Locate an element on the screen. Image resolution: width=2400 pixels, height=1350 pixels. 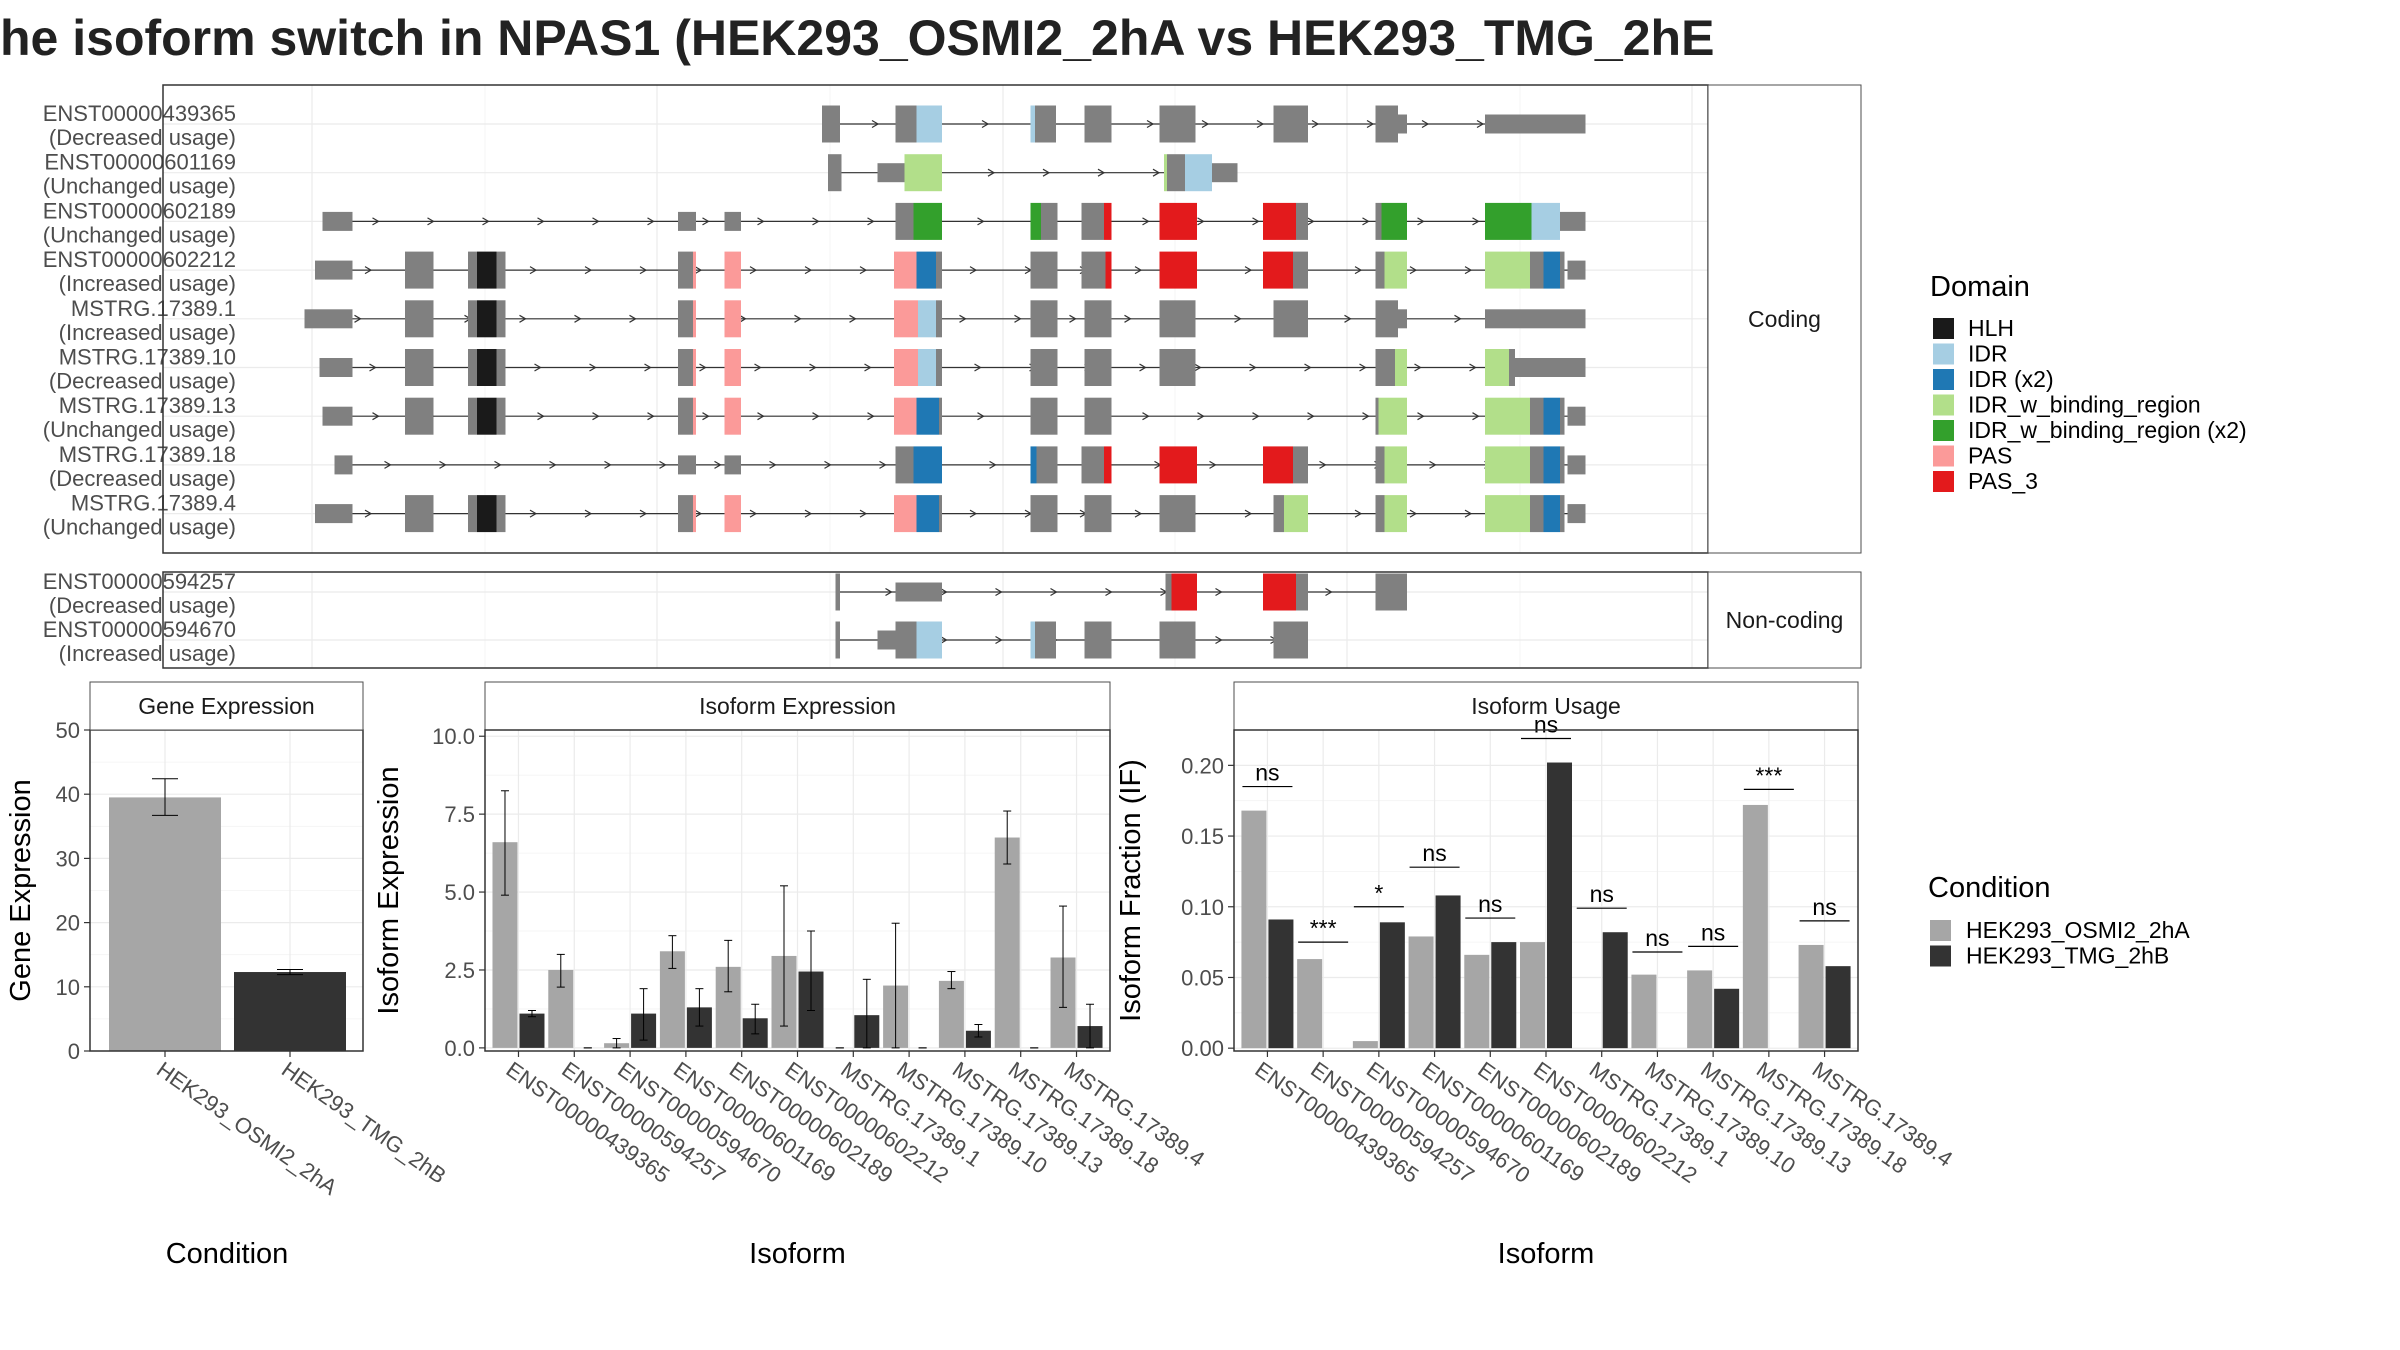
domain-idr-x2- is located at coordinates (1551, 514).